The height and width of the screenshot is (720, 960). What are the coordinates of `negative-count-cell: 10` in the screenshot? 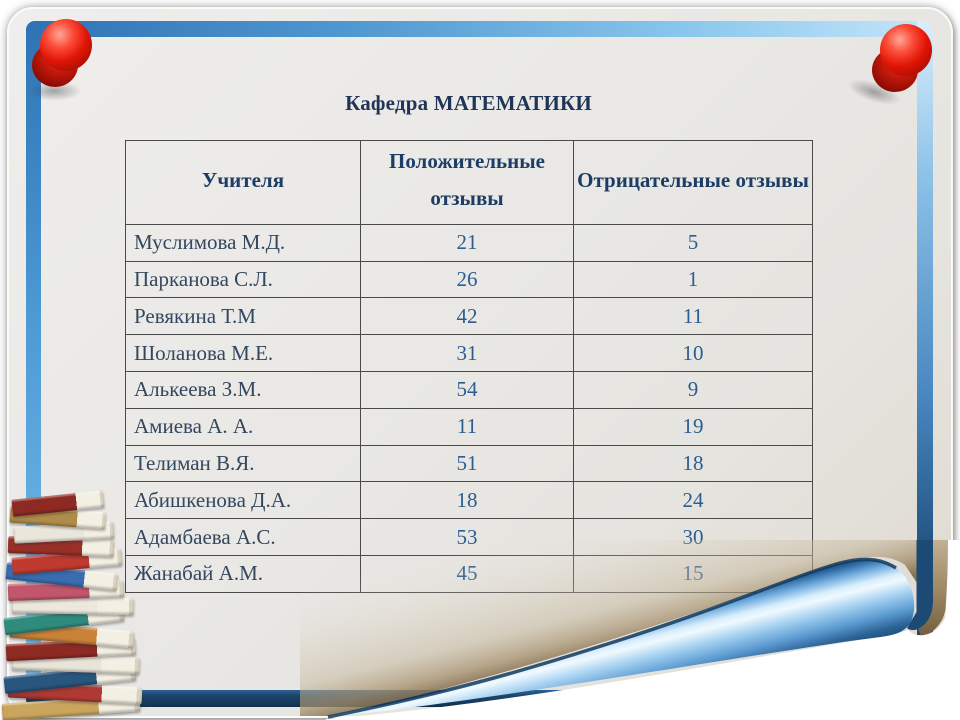 It's located at (693, 353).